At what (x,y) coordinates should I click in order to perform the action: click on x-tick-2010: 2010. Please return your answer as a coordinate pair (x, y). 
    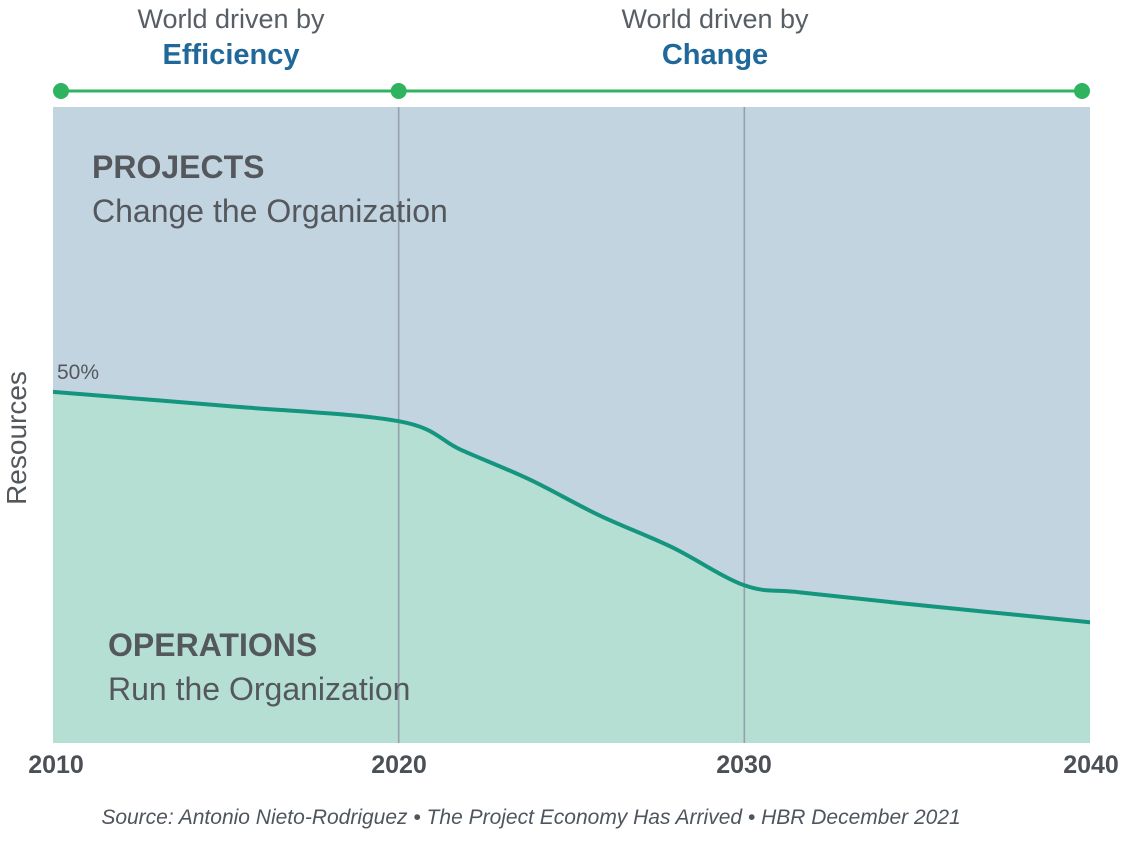
    Looking at the image, I should click on (56, 765).